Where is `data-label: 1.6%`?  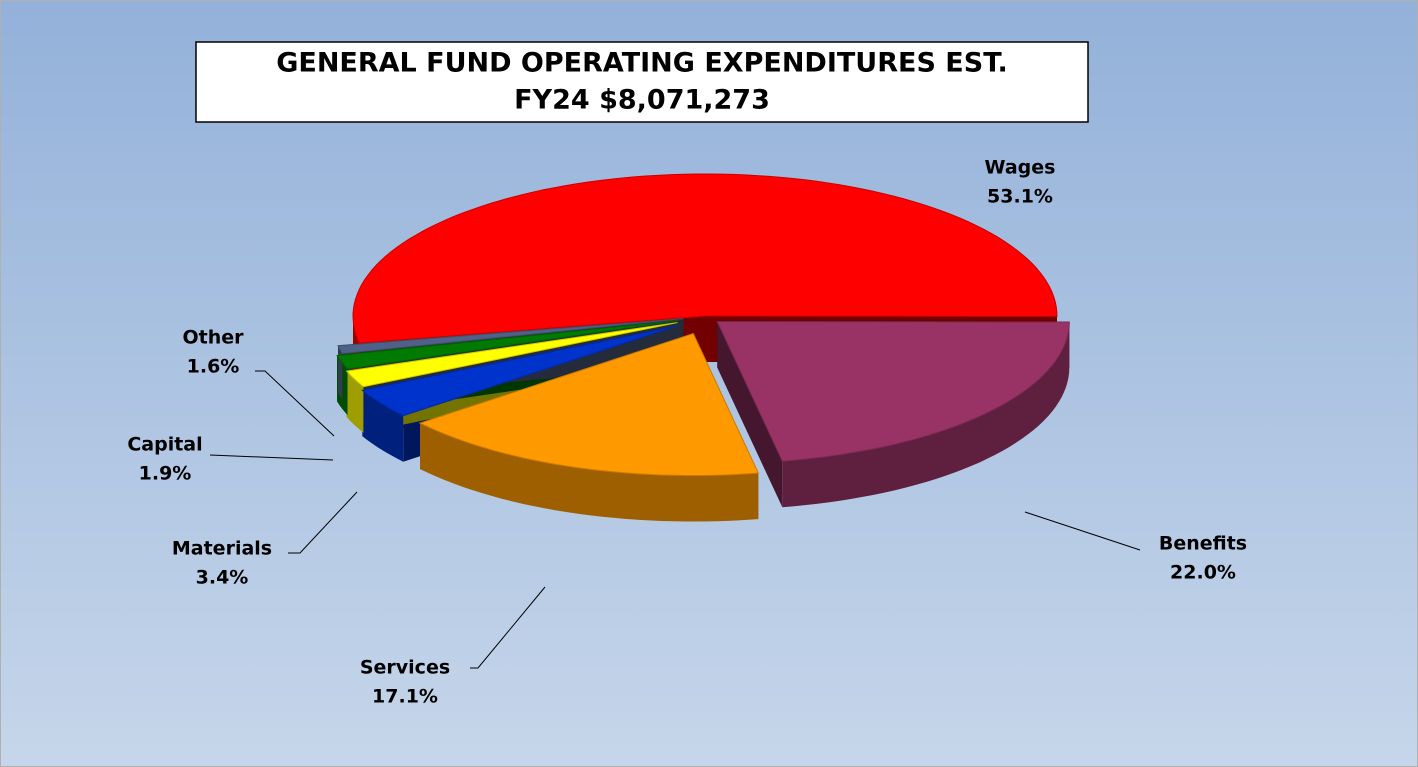
data-label: 1.6% is located at coordinates (213, 367).